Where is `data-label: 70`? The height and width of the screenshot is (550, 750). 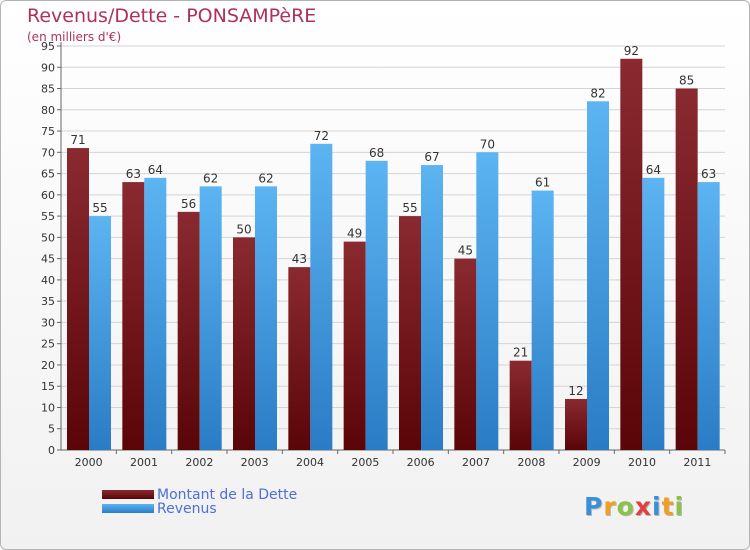
data-label: 70 is located at coordinates (487, 144).